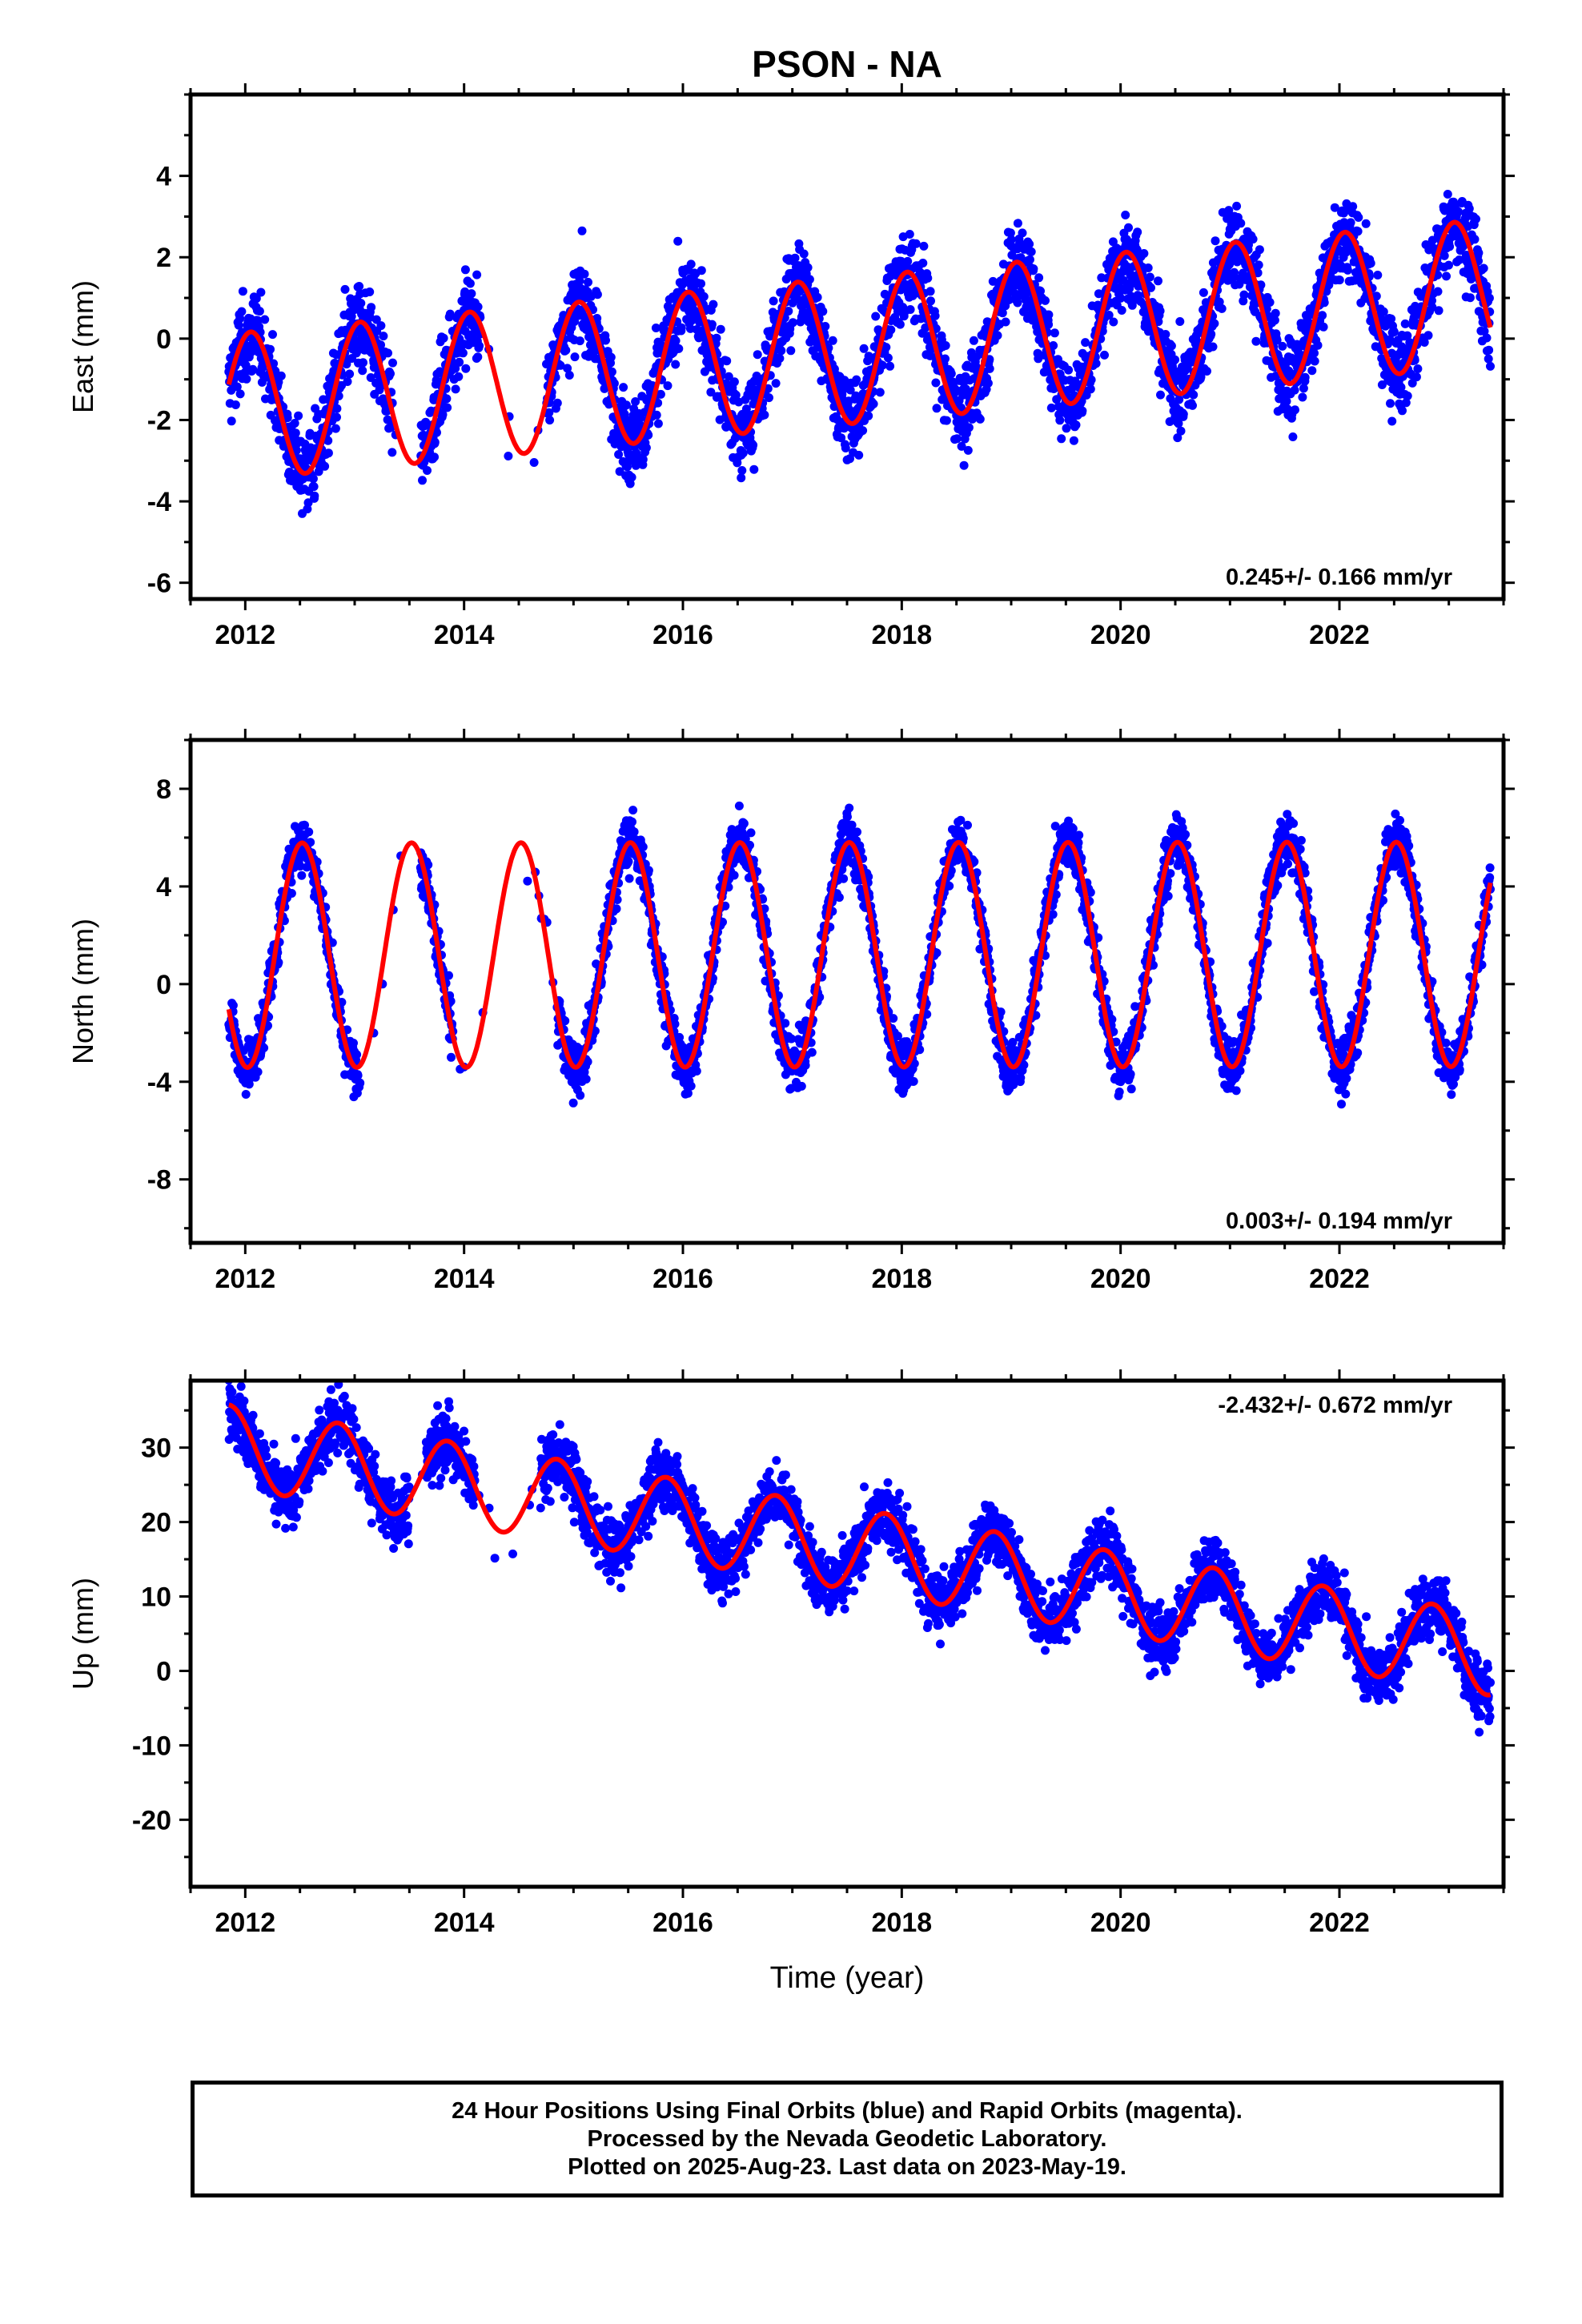 The width and height of the screenshot is (1582, 2324). Describe the element at coordinates (683, 635) in the screenshot. I see `x-tick-label: 2016` at that location.